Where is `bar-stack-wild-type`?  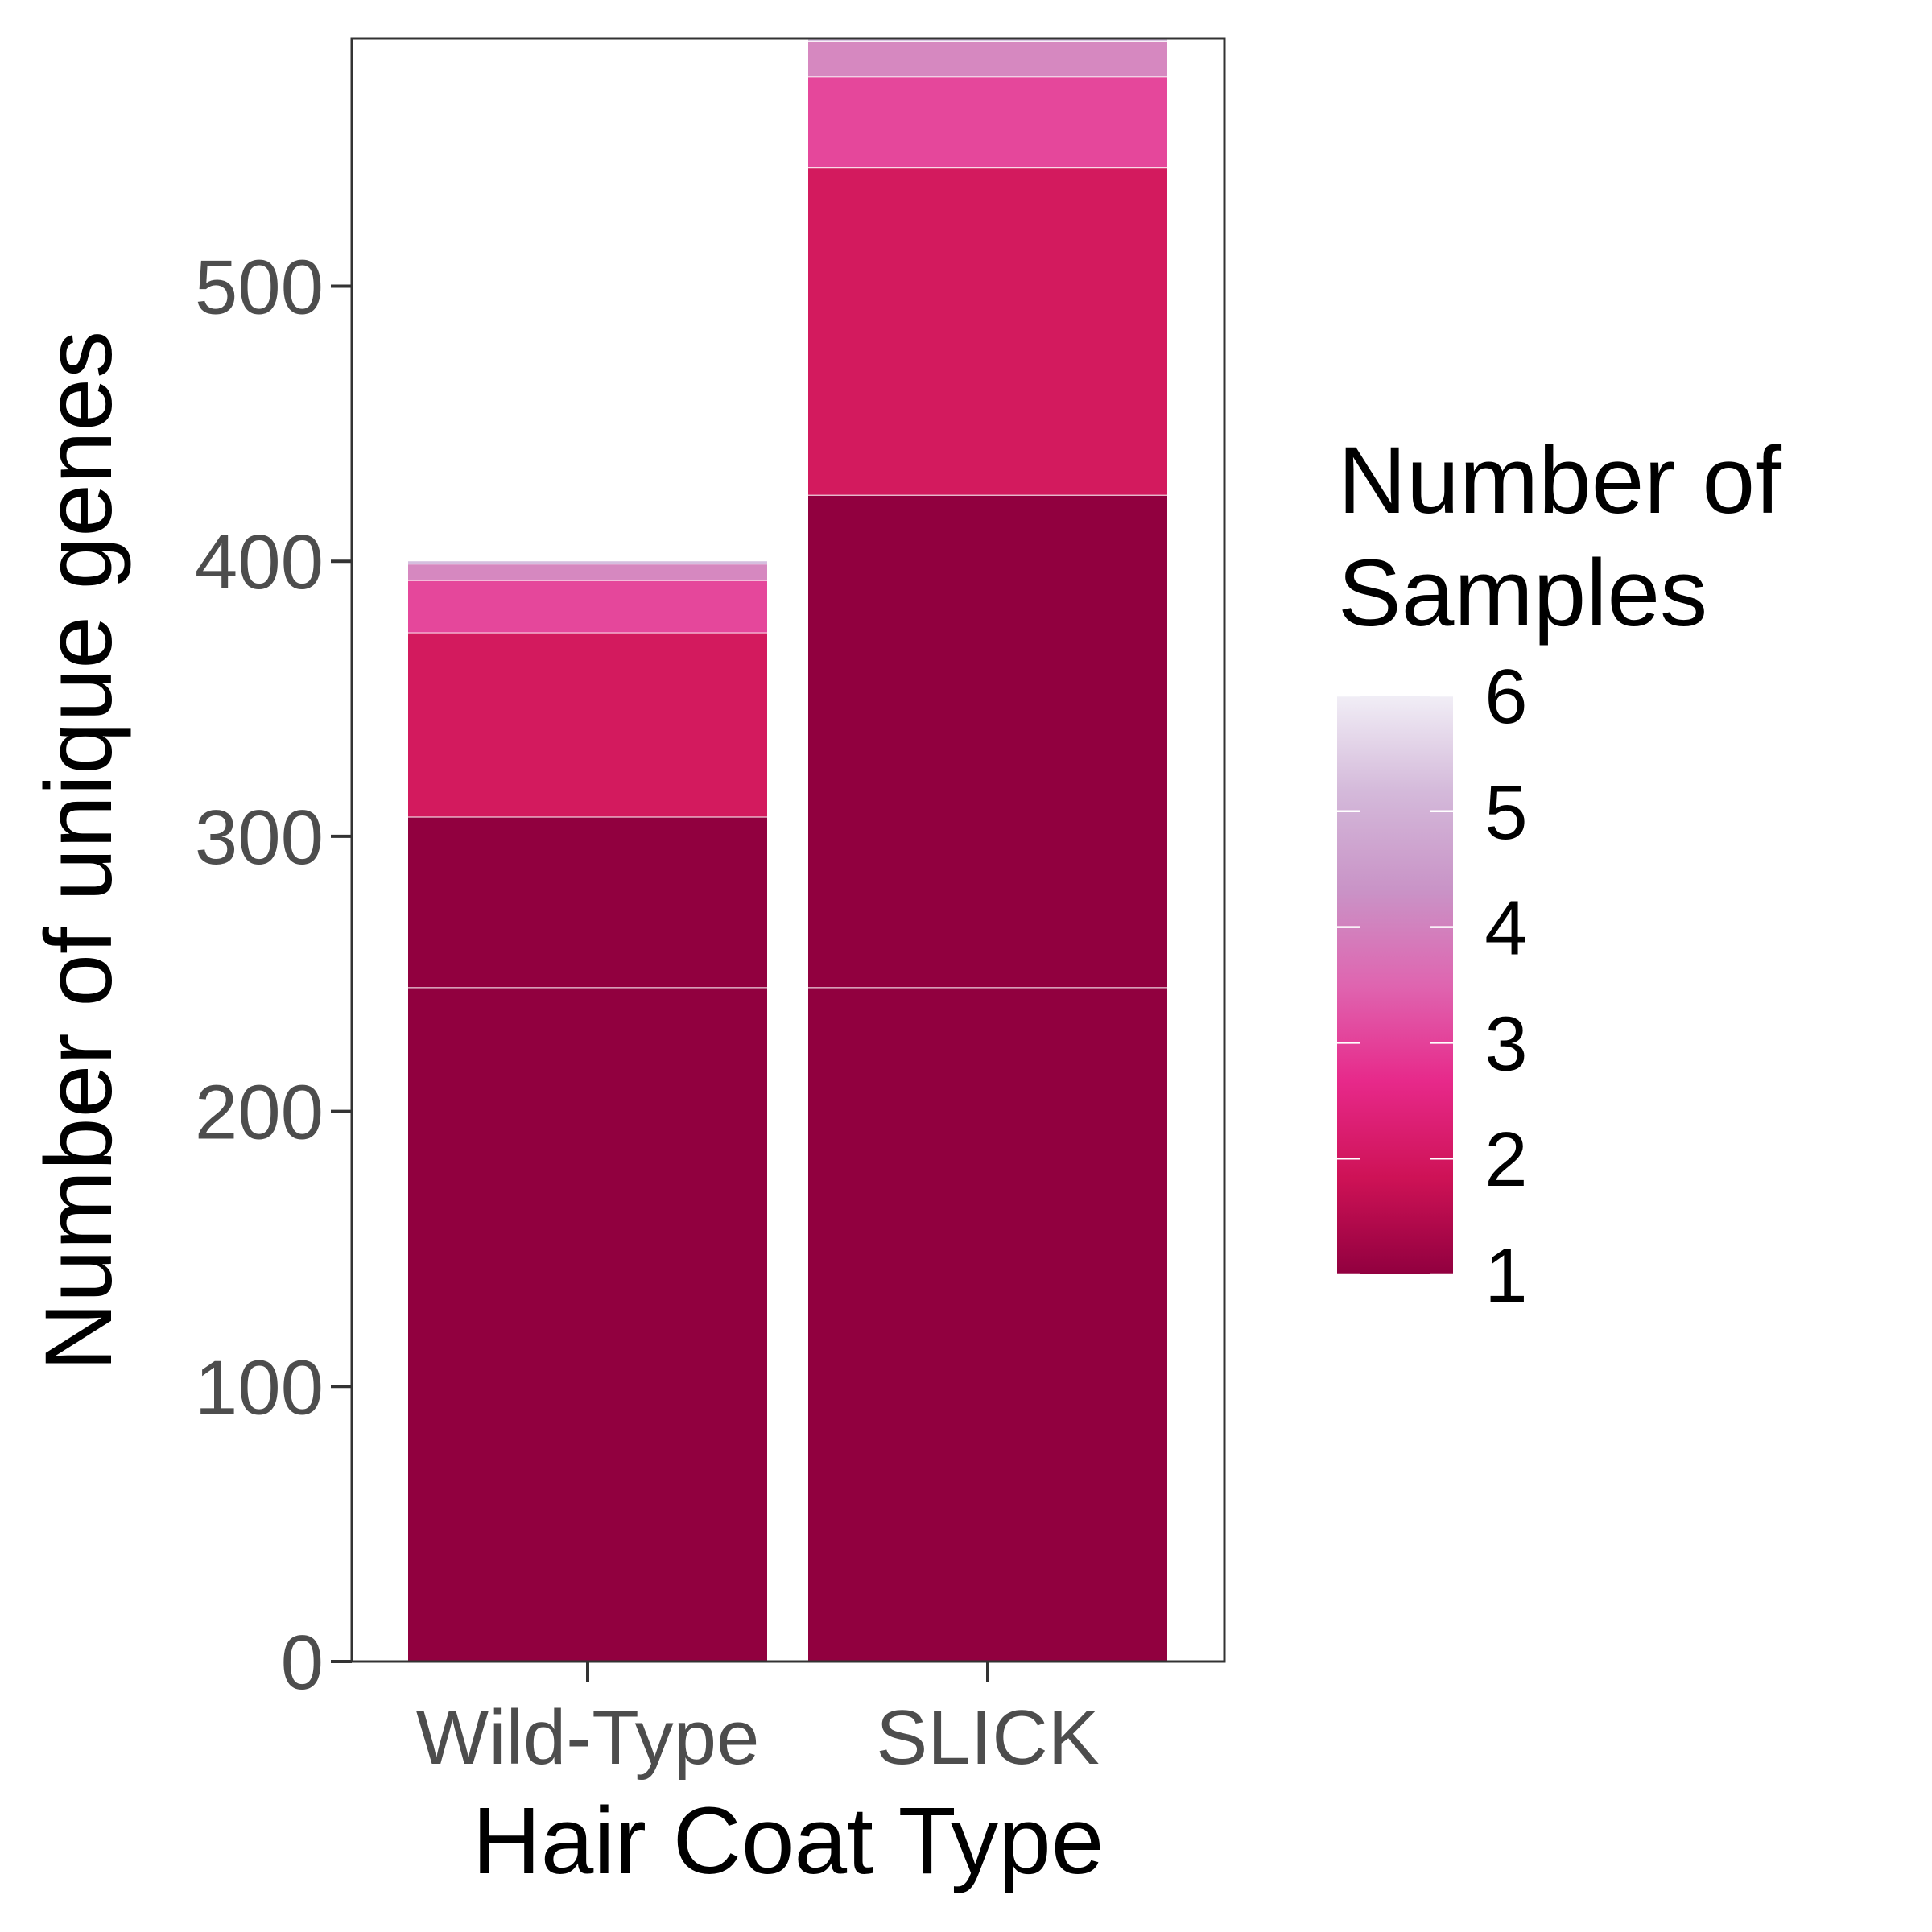
bar-stack-wild-type is located at coordinates (587, 1111).